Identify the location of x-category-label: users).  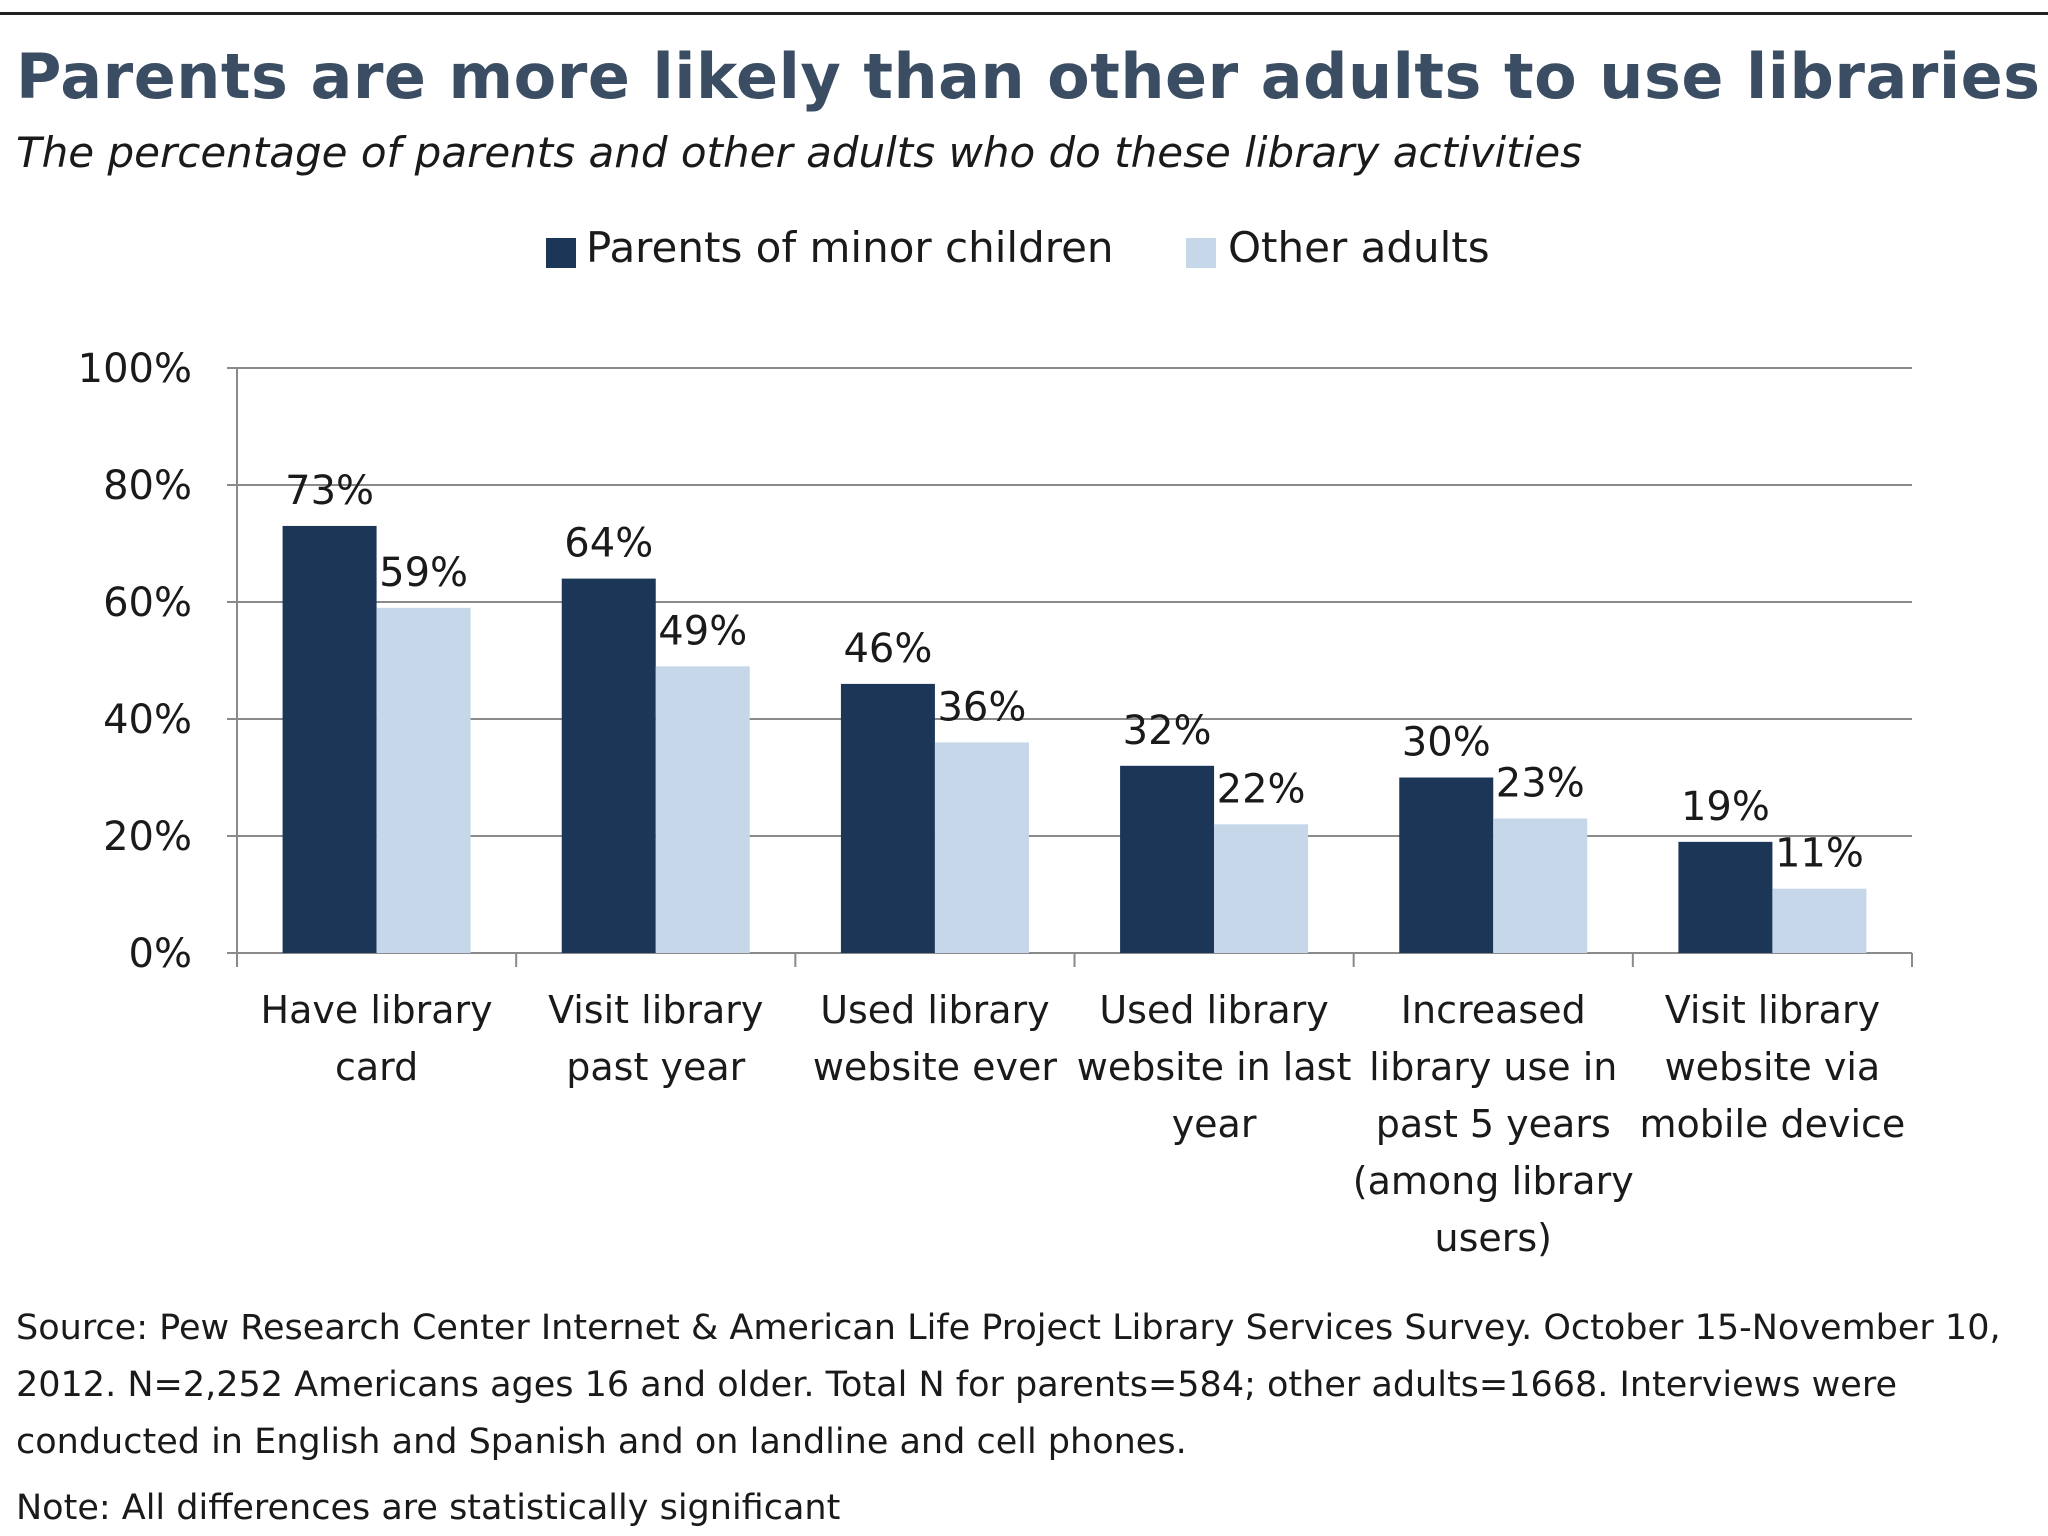
(1493, 1238).